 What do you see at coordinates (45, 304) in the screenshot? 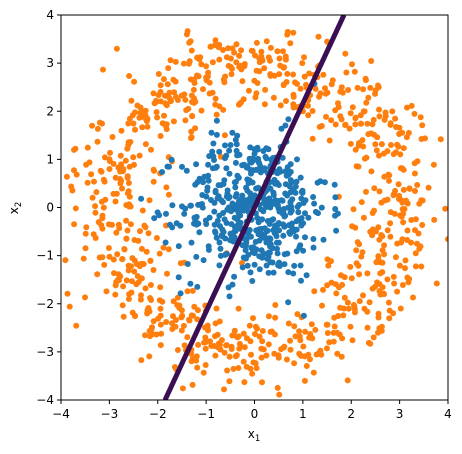
I see `y-tick-label: −2` at bounding box center [45, 304].